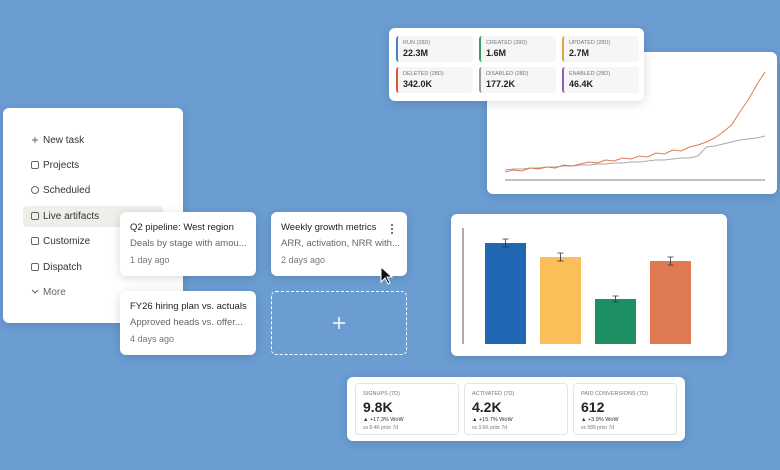  I want to click on stat-tile: DELETED (28D) 342.0K, so click(434, 80).